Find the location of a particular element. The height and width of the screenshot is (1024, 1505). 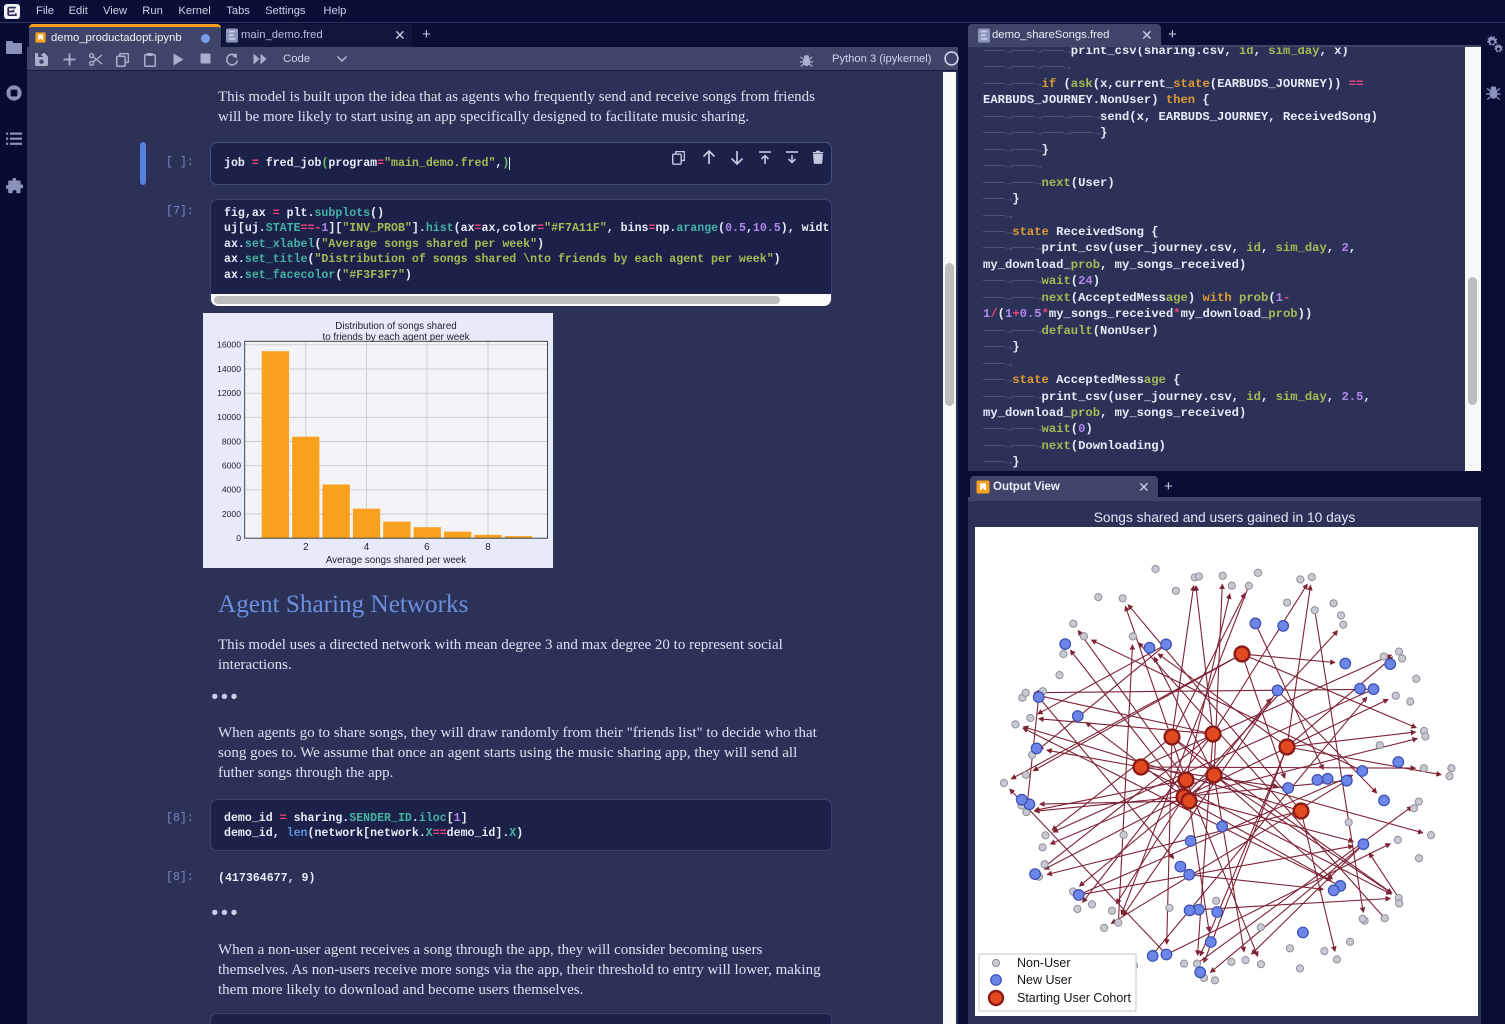

svg-text: Non-User is located at coordinates (1044, 963).